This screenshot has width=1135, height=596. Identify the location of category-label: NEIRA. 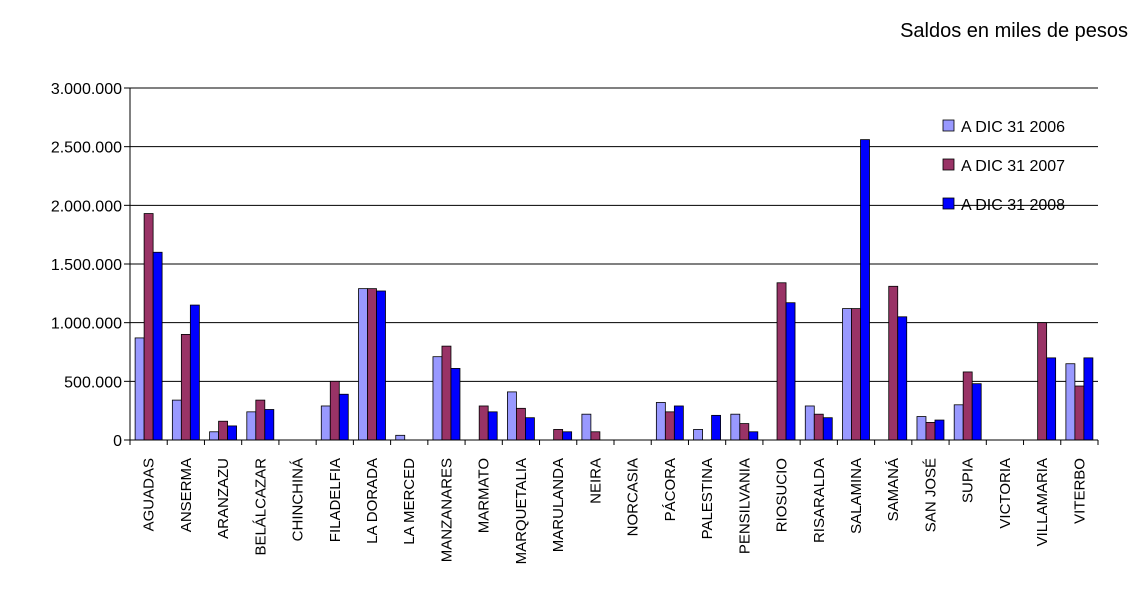
(595, 481).